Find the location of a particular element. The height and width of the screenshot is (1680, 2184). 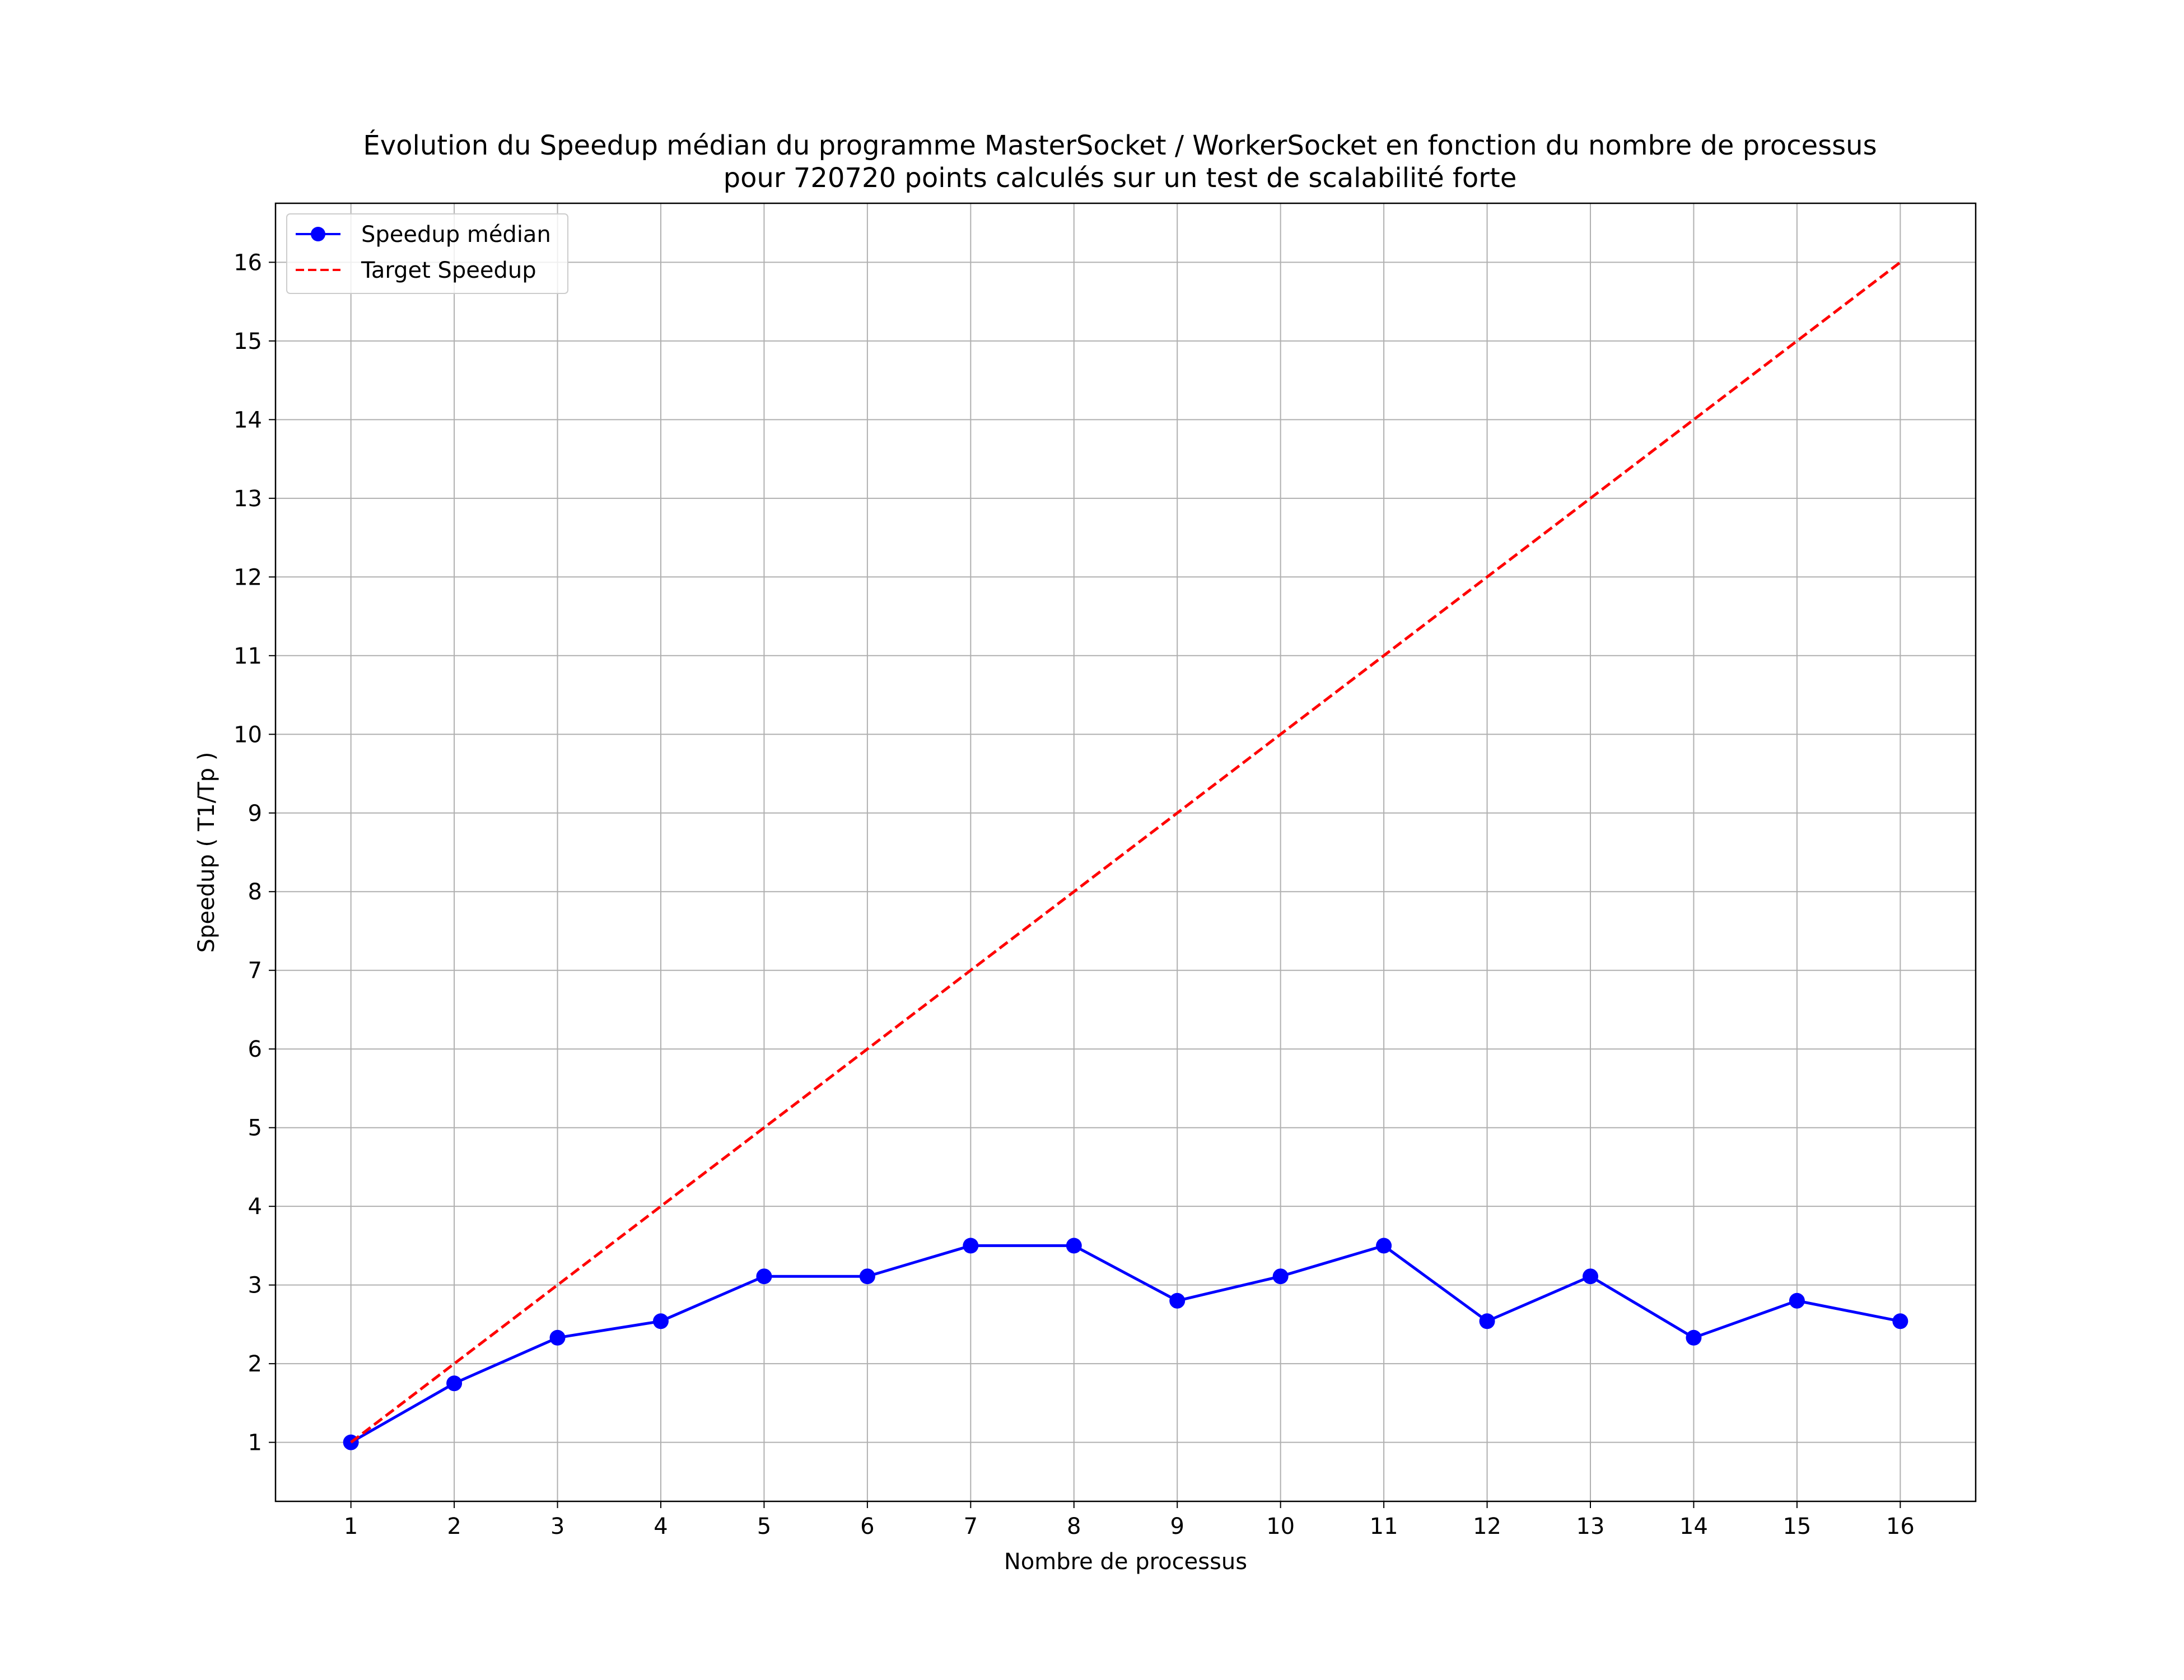

y-tick-label: 7 is located at coordinates (255, 971).